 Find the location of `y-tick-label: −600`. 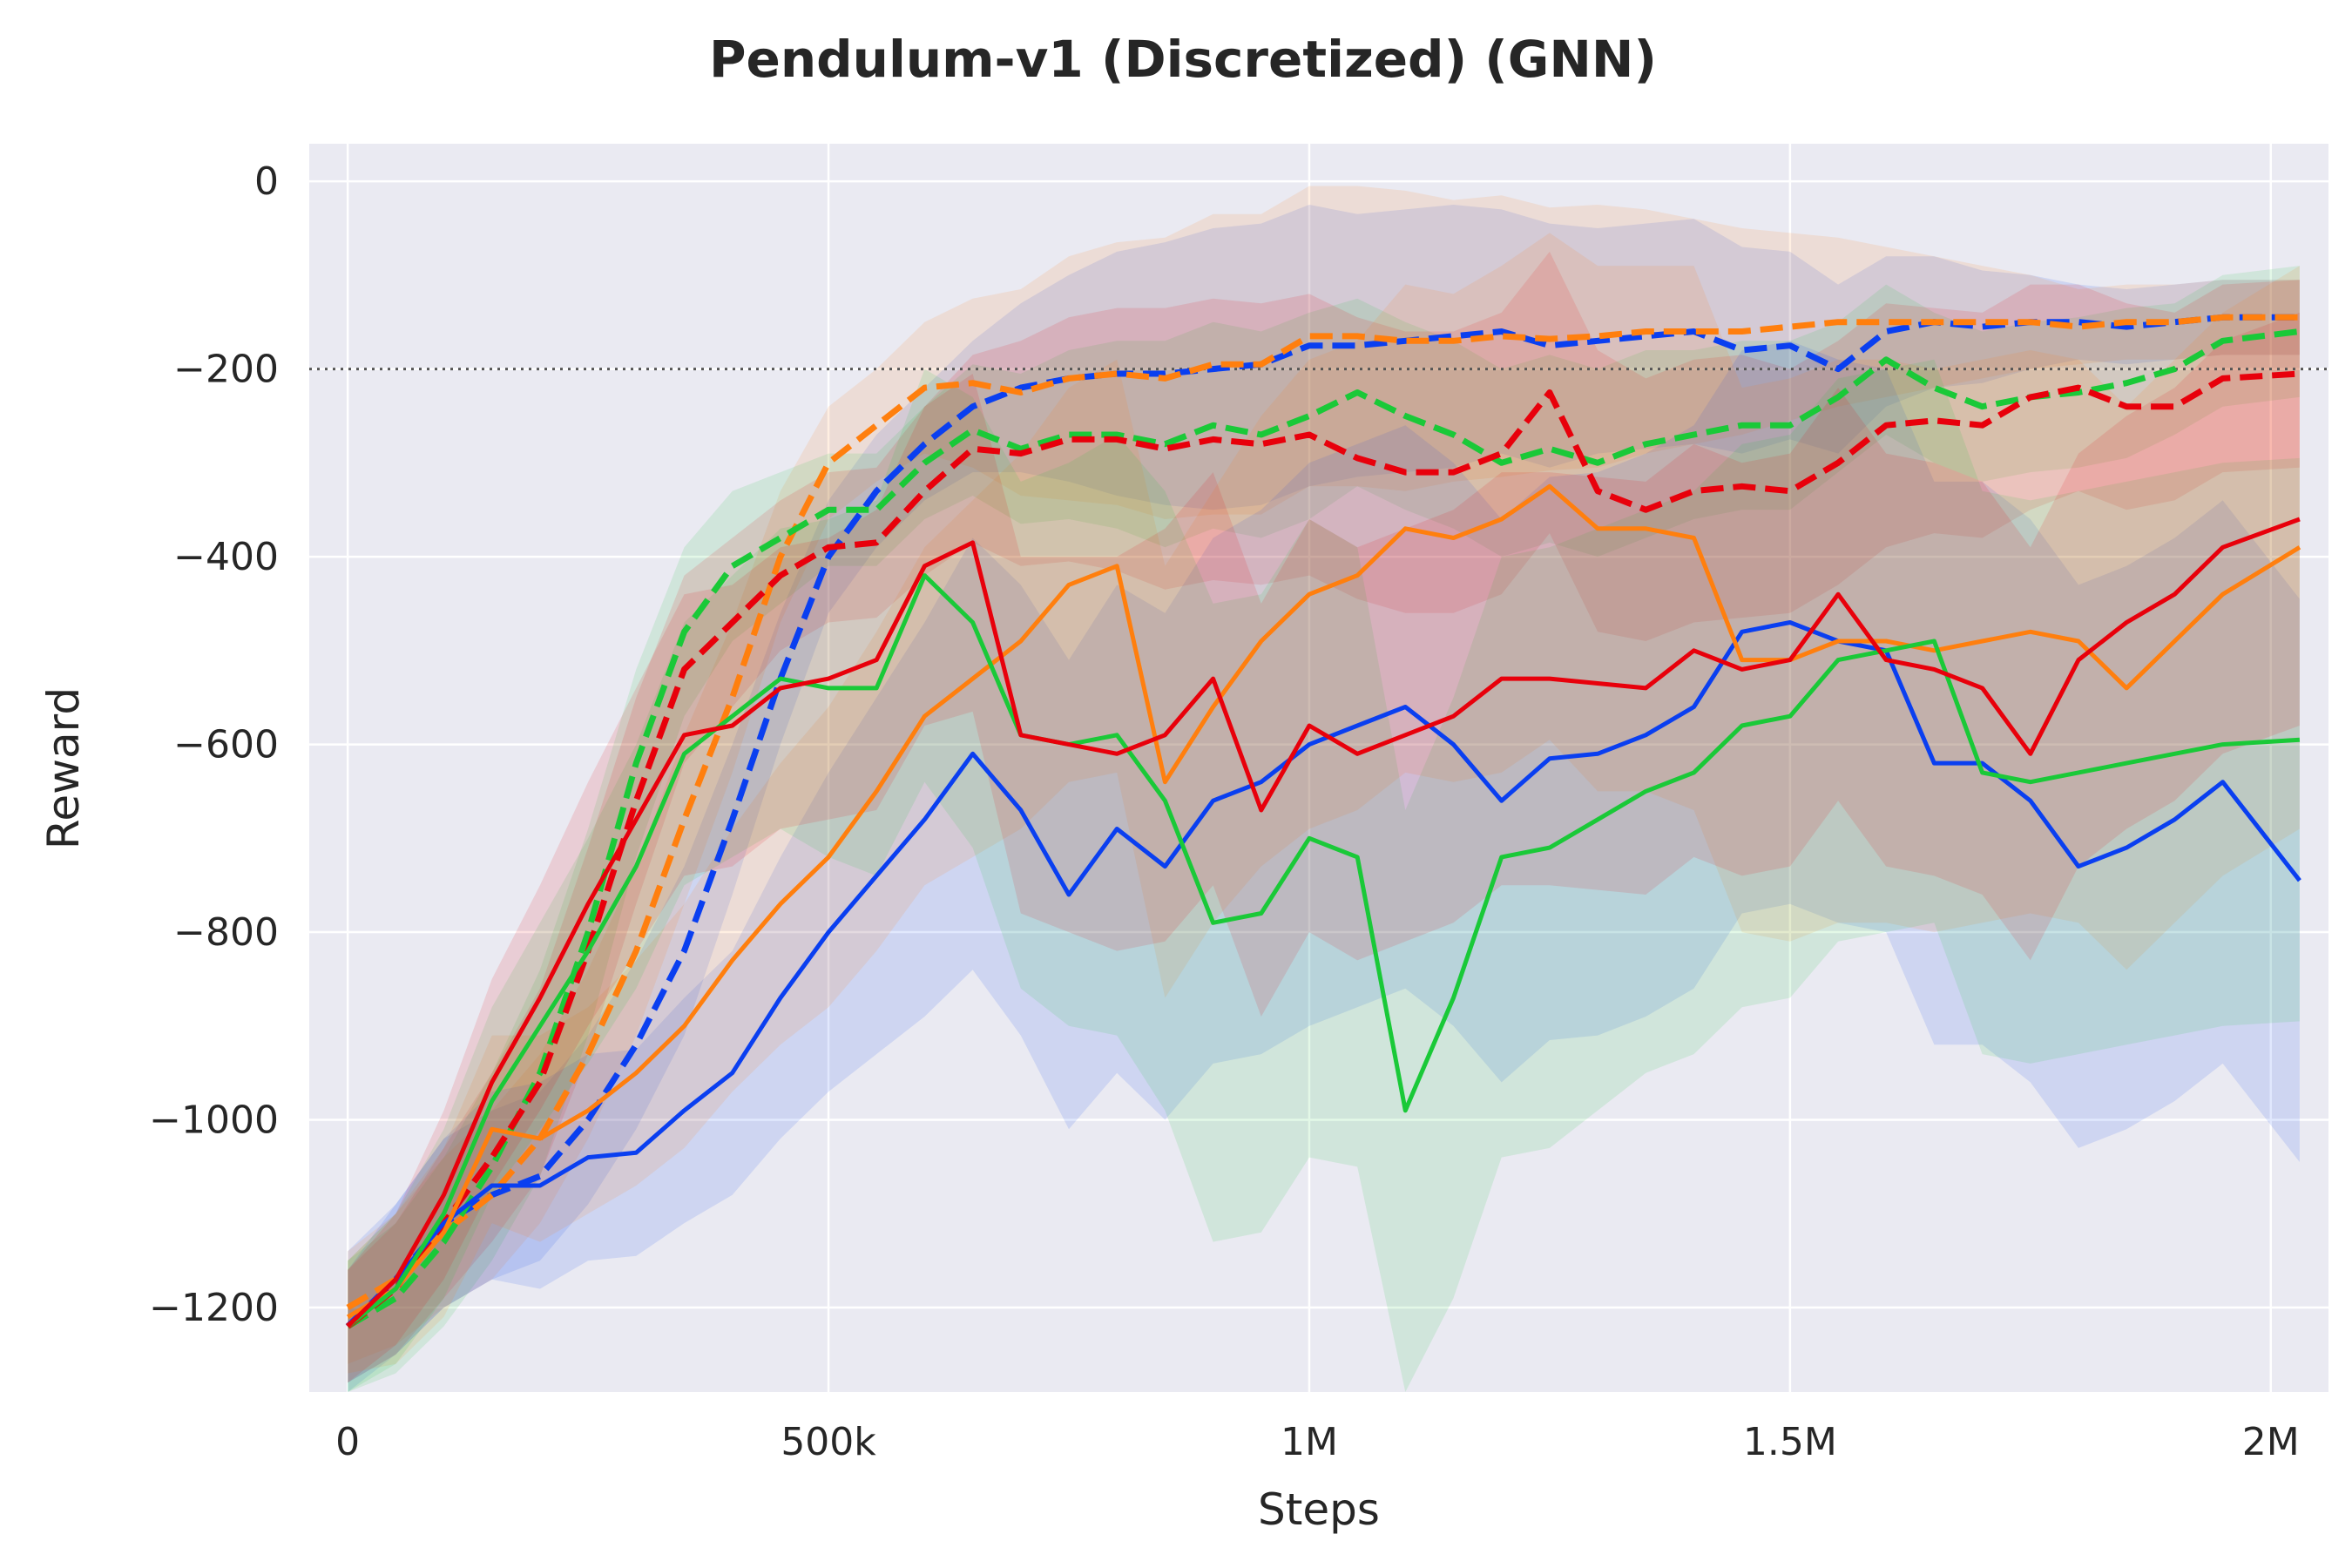

y-tick-label: −600 is located at coordinates (226, 745).